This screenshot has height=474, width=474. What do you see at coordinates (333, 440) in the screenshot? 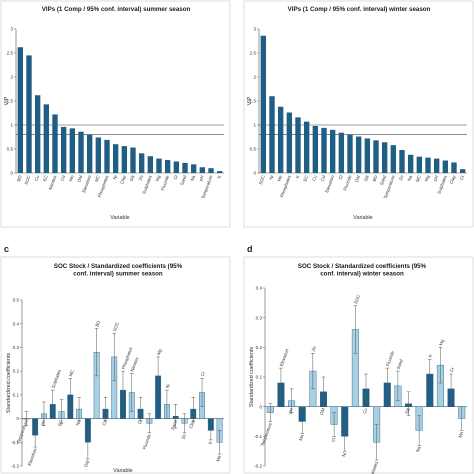
I see `category-label: Cl` at bounding box center [333, 440].